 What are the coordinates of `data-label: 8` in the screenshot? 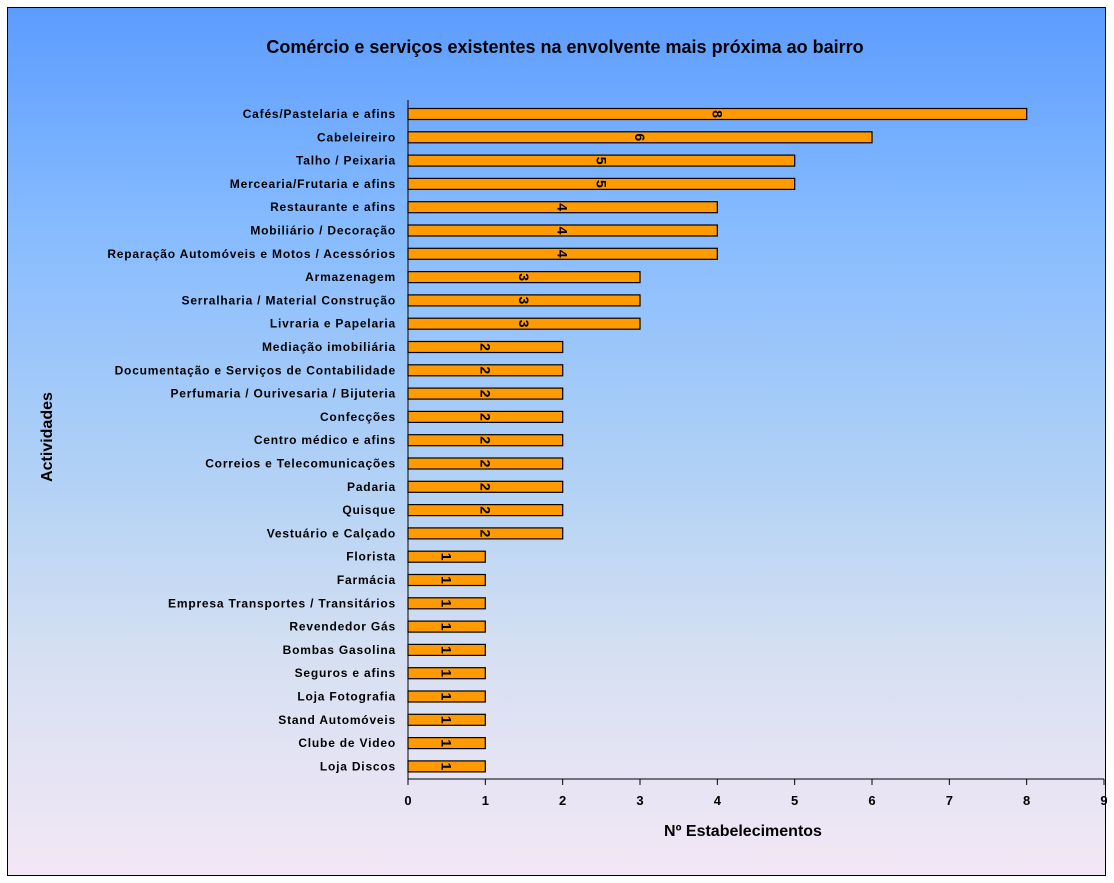 It's located at (717, 114).